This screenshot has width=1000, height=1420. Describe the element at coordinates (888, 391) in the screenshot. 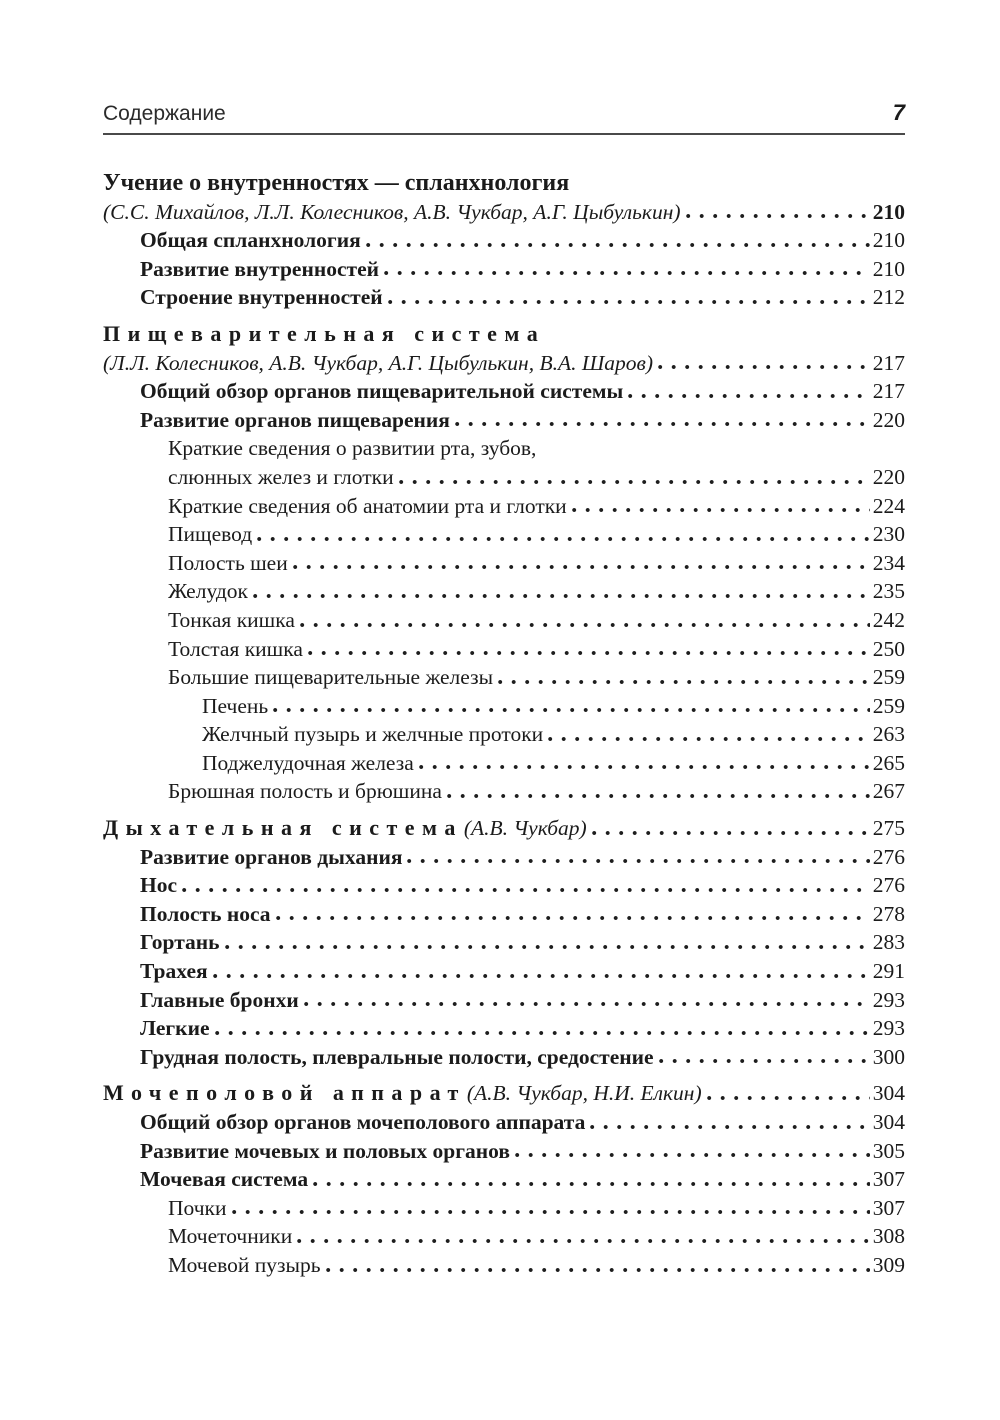

I see `toc-entry-page: 217` at that location.